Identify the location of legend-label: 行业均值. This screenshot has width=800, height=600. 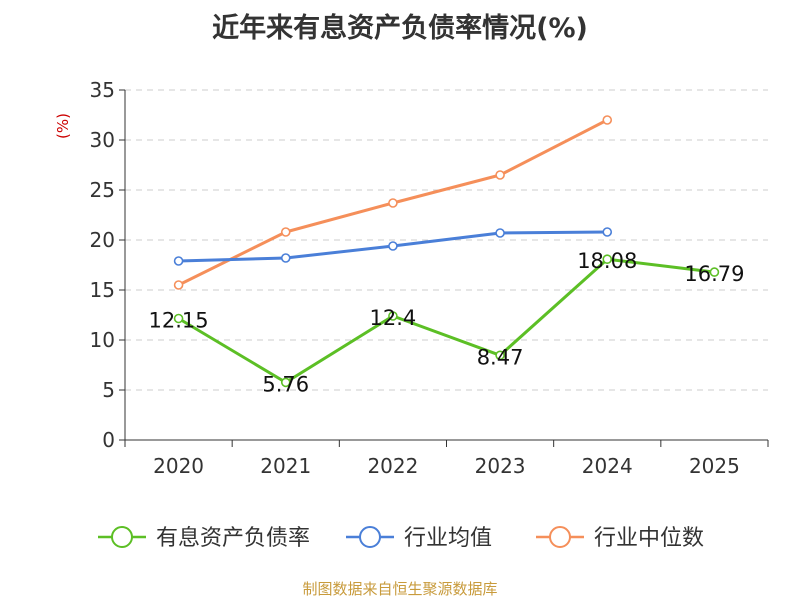
(448, 538).